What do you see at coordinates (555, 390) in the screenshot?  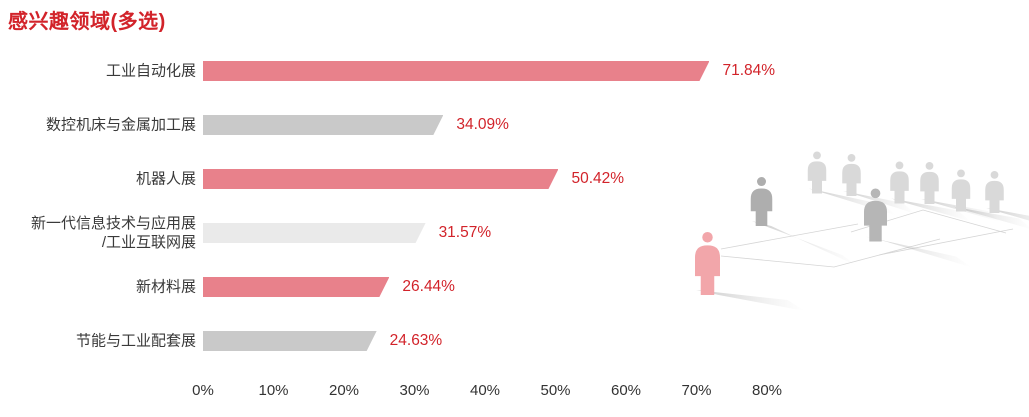 I see `x-tick-label: 50%` at bounding box center [555, 390].